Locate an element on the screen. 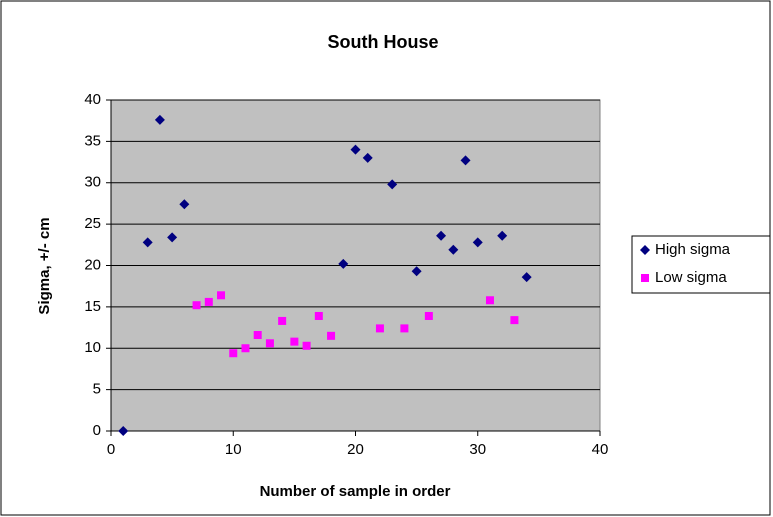  y-tick-label: 35 is located at coordinates (92, 140).